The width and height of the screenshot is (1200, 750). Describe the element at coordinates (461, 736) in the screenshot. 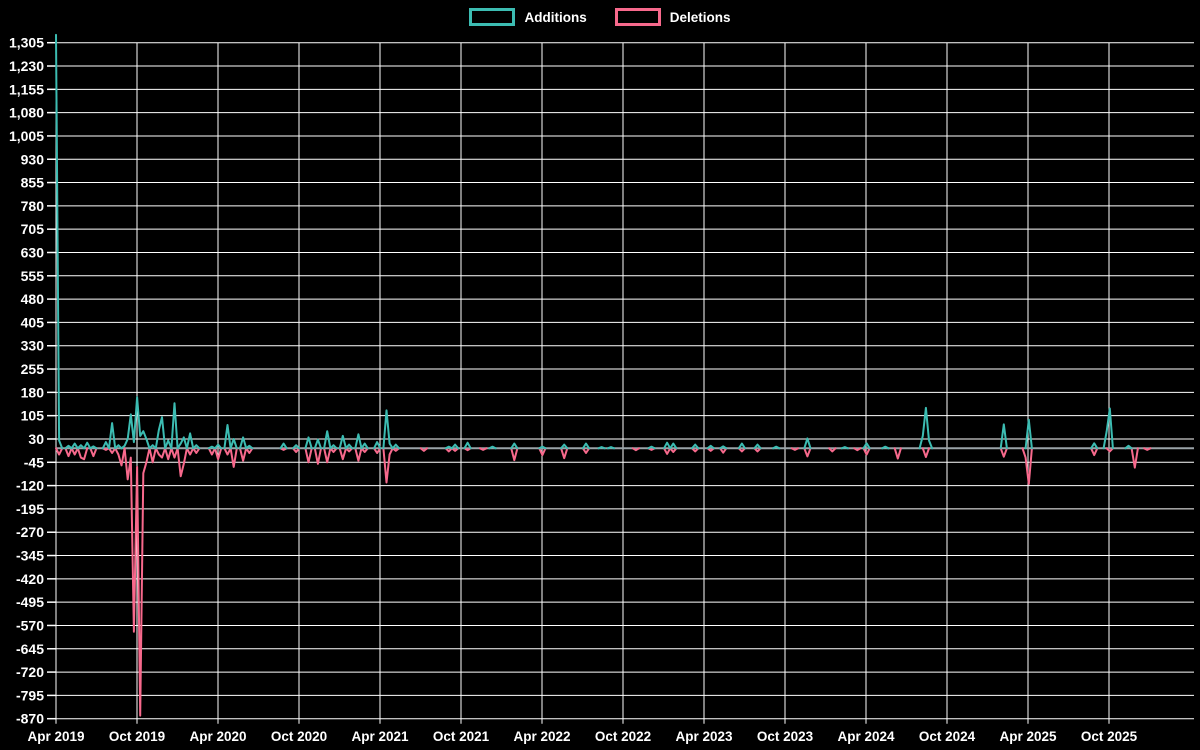

I see `x-tick-label: Oct 2021` at that location.